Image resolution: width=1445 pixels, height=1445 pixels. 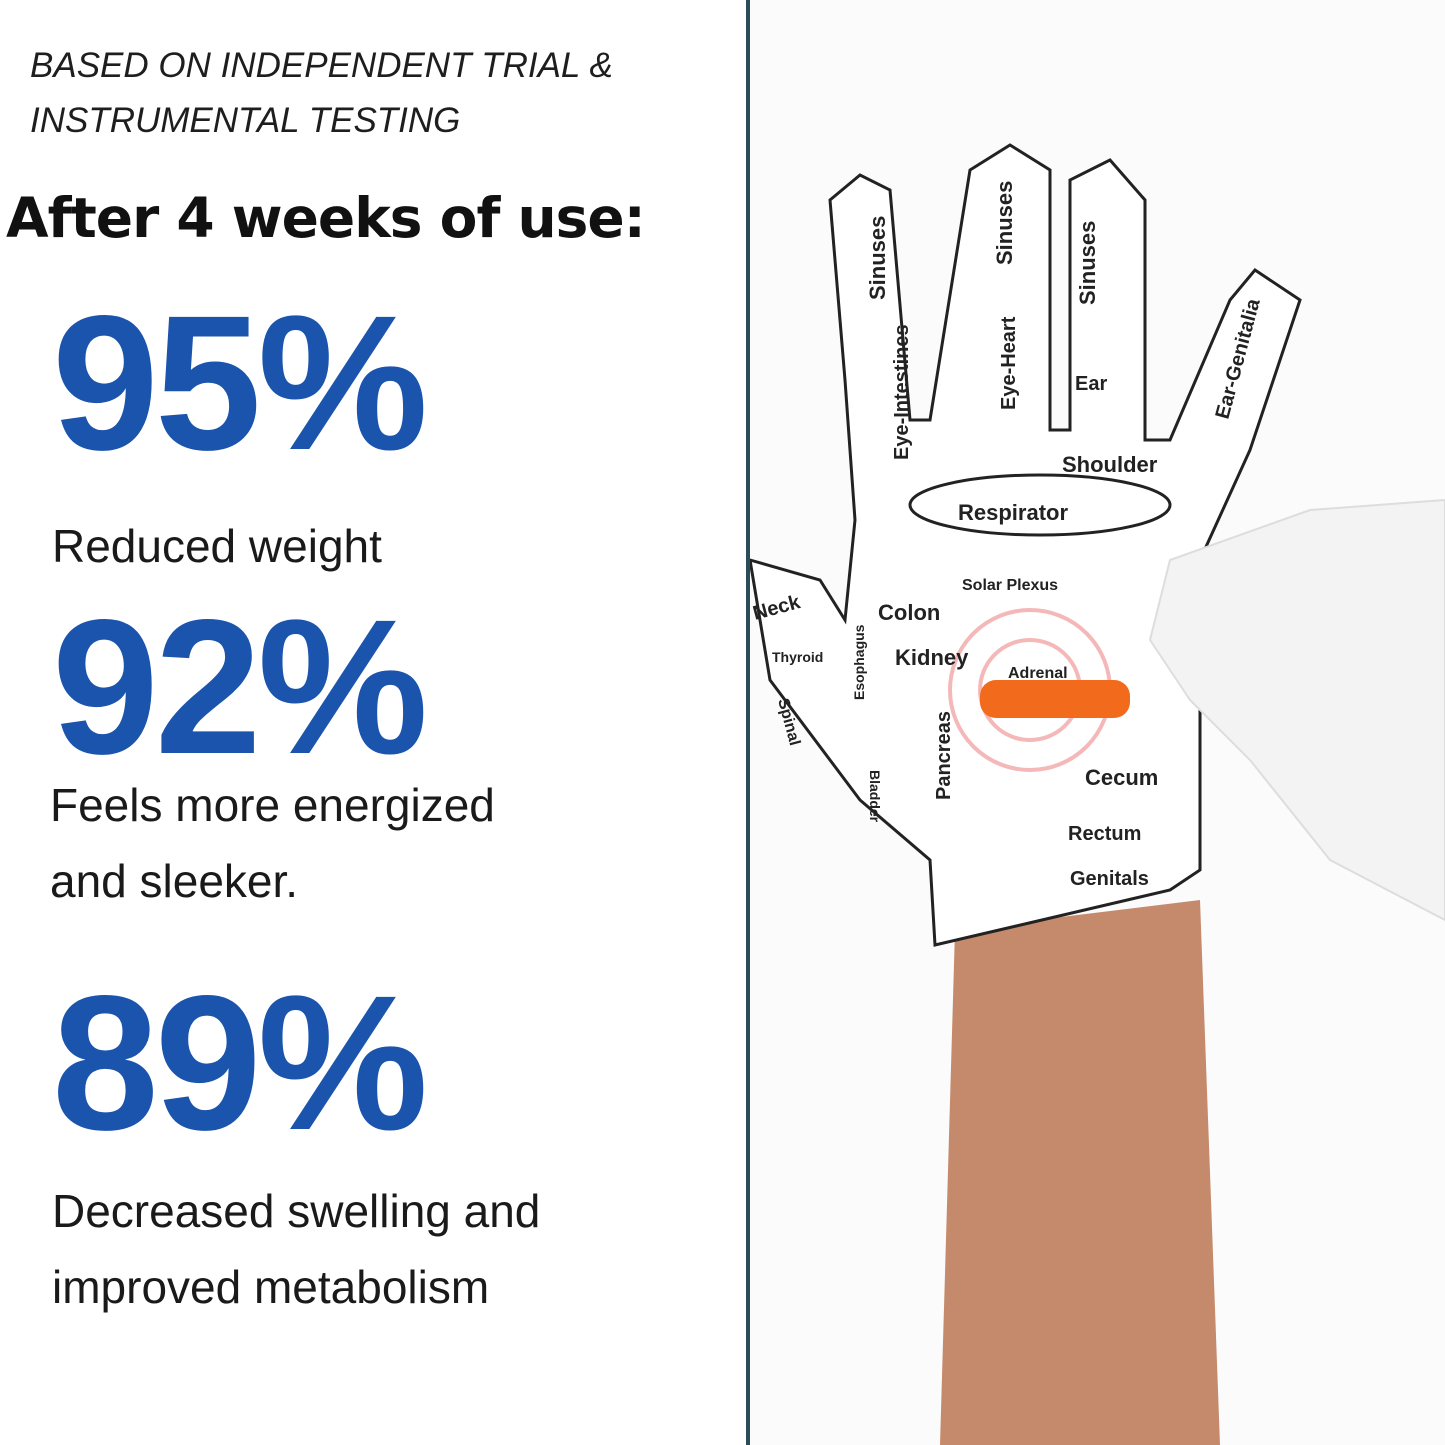 What do you see at coordinates (932, 657) in the screenshot?
I see `glove-label: Kidney` at bounding box center [932, 657].